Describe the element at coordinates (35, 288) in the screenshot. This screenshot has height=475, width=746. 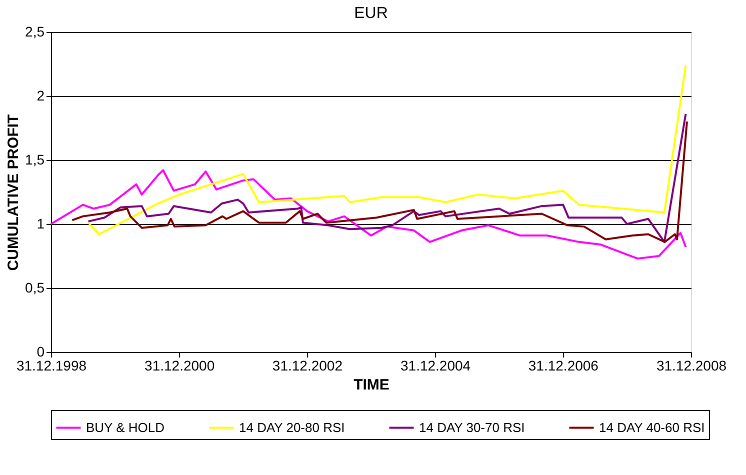
I see `y-tick-label: 0,5` at that location.